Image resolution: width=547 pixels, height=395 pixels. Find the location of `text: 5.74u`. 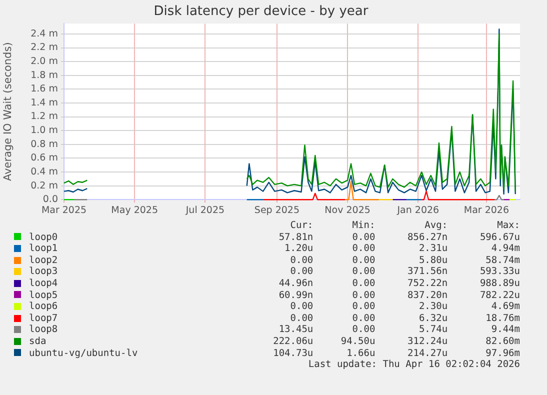

text: 5.74u is located at coordinates (433, 330).